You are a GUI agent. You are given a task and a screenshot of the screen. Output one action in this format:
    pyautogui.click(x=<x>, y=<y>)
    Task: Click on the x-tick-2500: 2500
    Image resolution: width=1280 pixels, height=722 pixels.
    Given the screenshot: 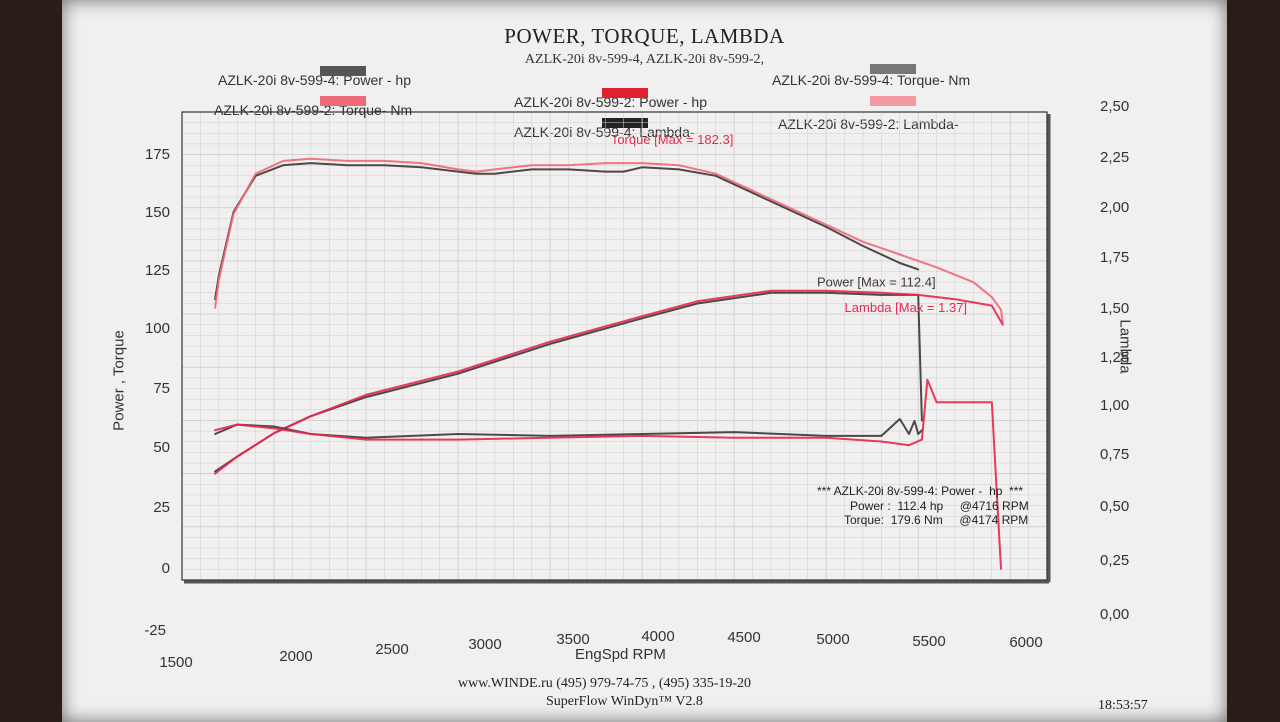 What is the action you would take?
    pyautogui.click(x=392, y=649)
    